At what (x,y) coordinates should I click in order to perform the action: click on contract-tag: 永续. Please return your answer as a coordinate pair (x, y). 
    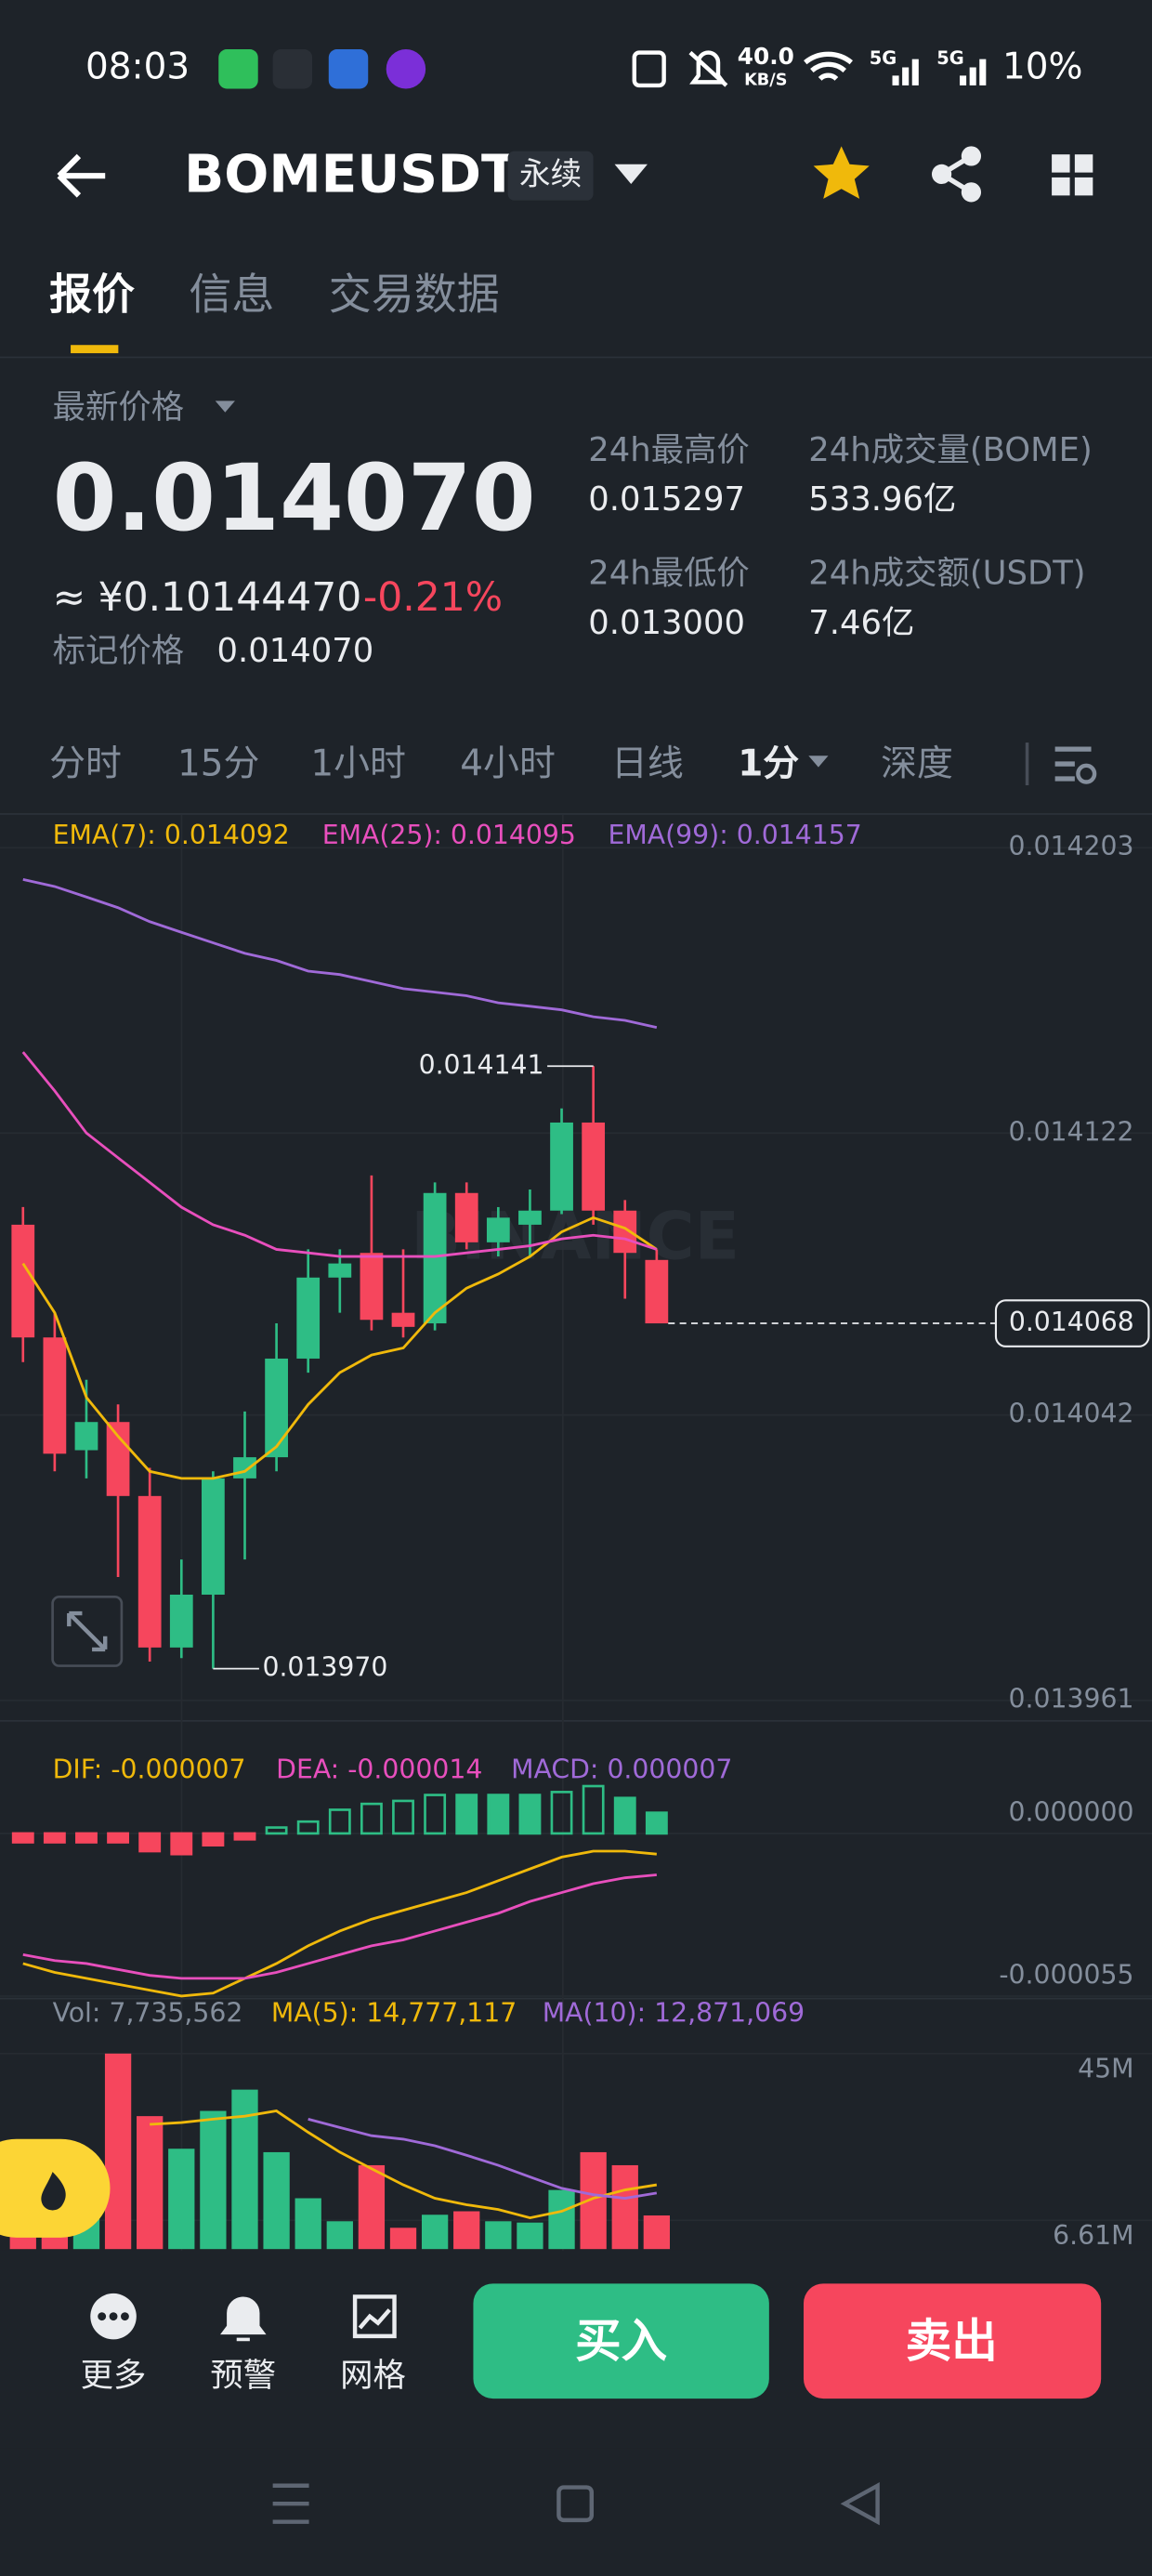
    Looking at the image, I should click on (550, 174).